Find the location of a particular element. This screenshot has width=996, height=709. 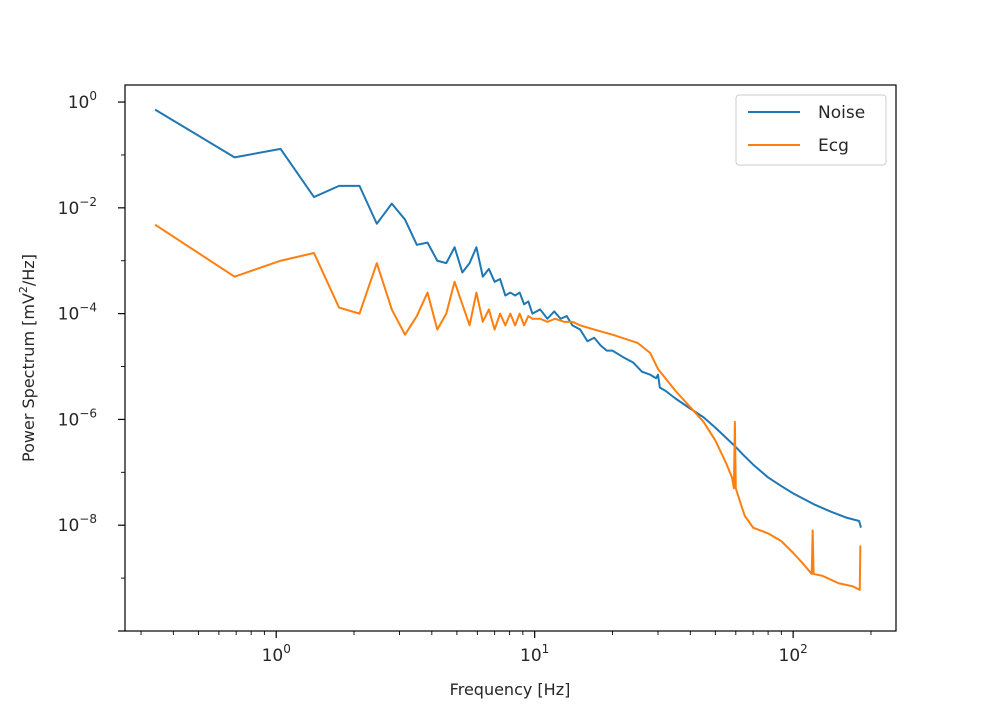

y-axis-label-unit: /Hz] is located at coordinates (28, 270).